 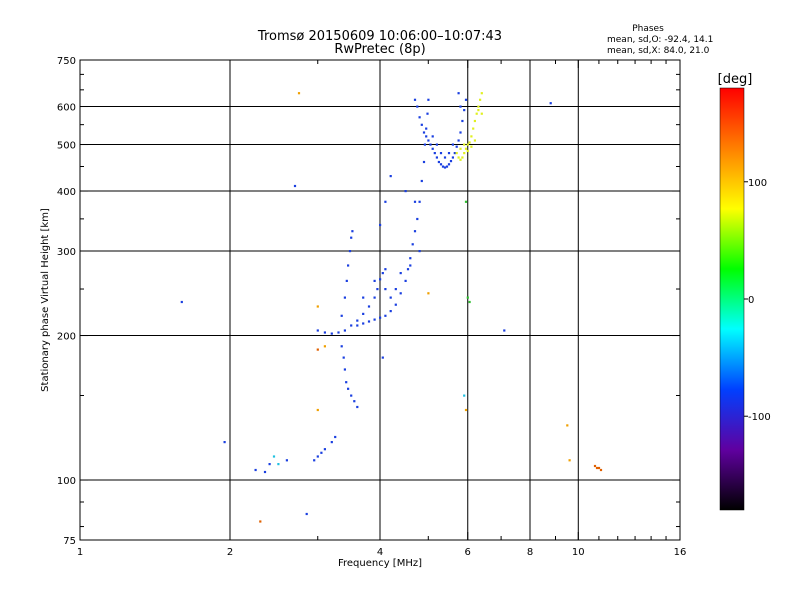 I want to click on stats-line-o: mean, sd,O: -92.4, 14.1, so click(x=660, y=40).